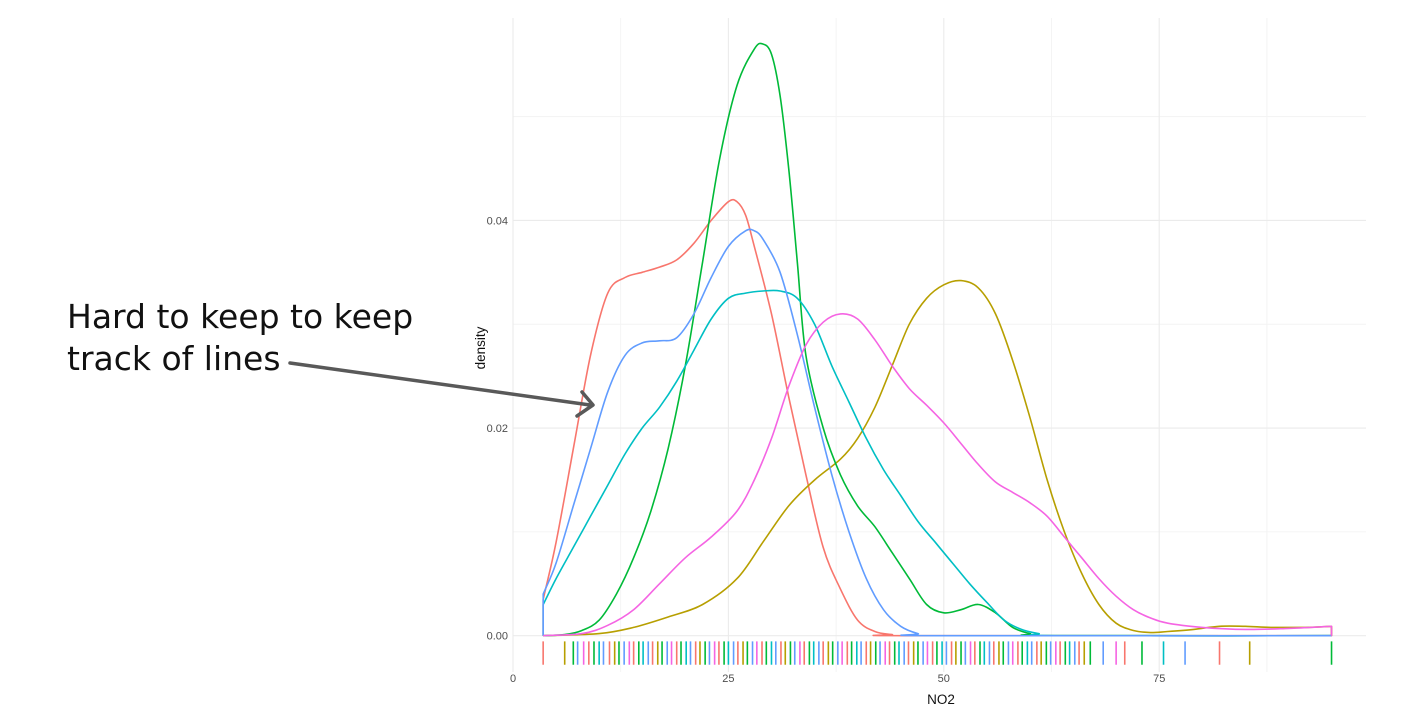 Image resolution: width=1428 pixels, height=716 pixels. I want to click on x-tick-label: 50, so click(944, 679).